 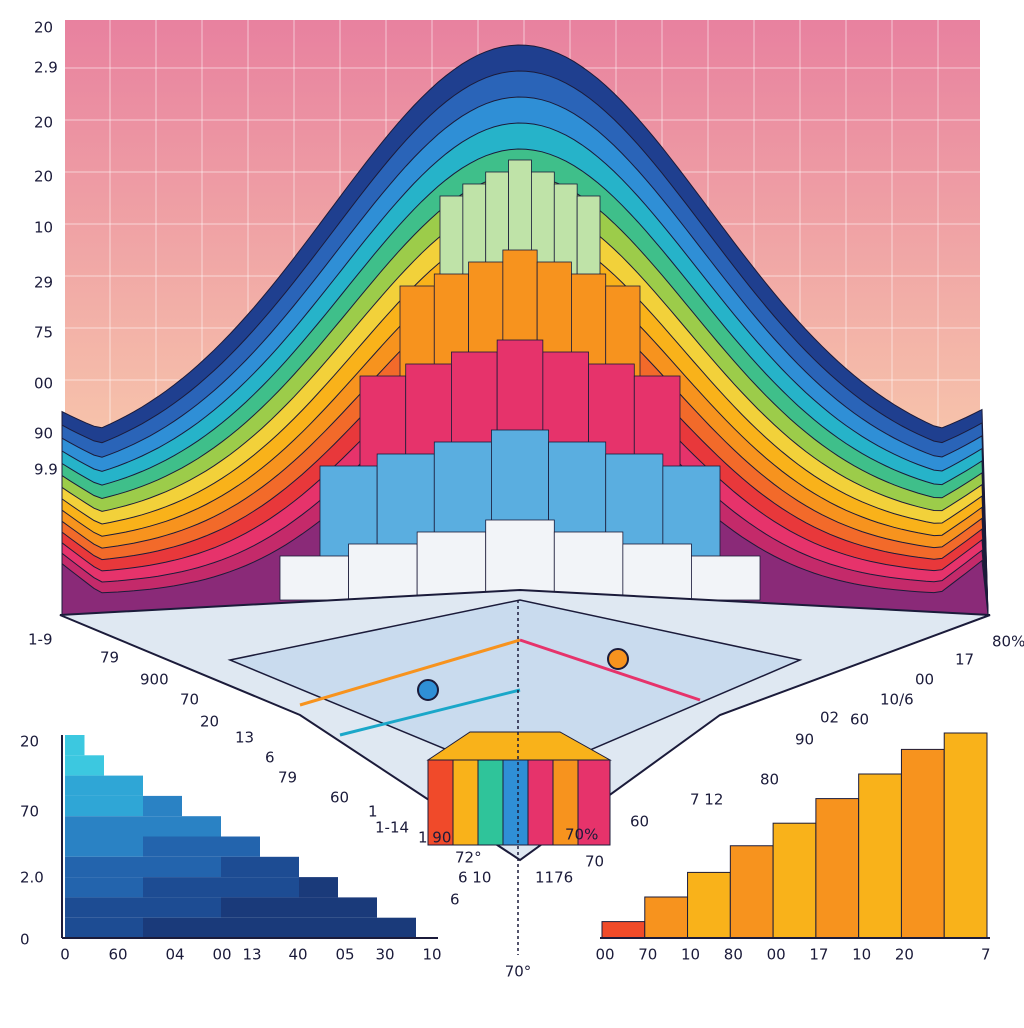 What do you see at coordinates (251, 955) in the screenshot?
I see `heatmap-x-label: 13` at bounding box center [251, 955].